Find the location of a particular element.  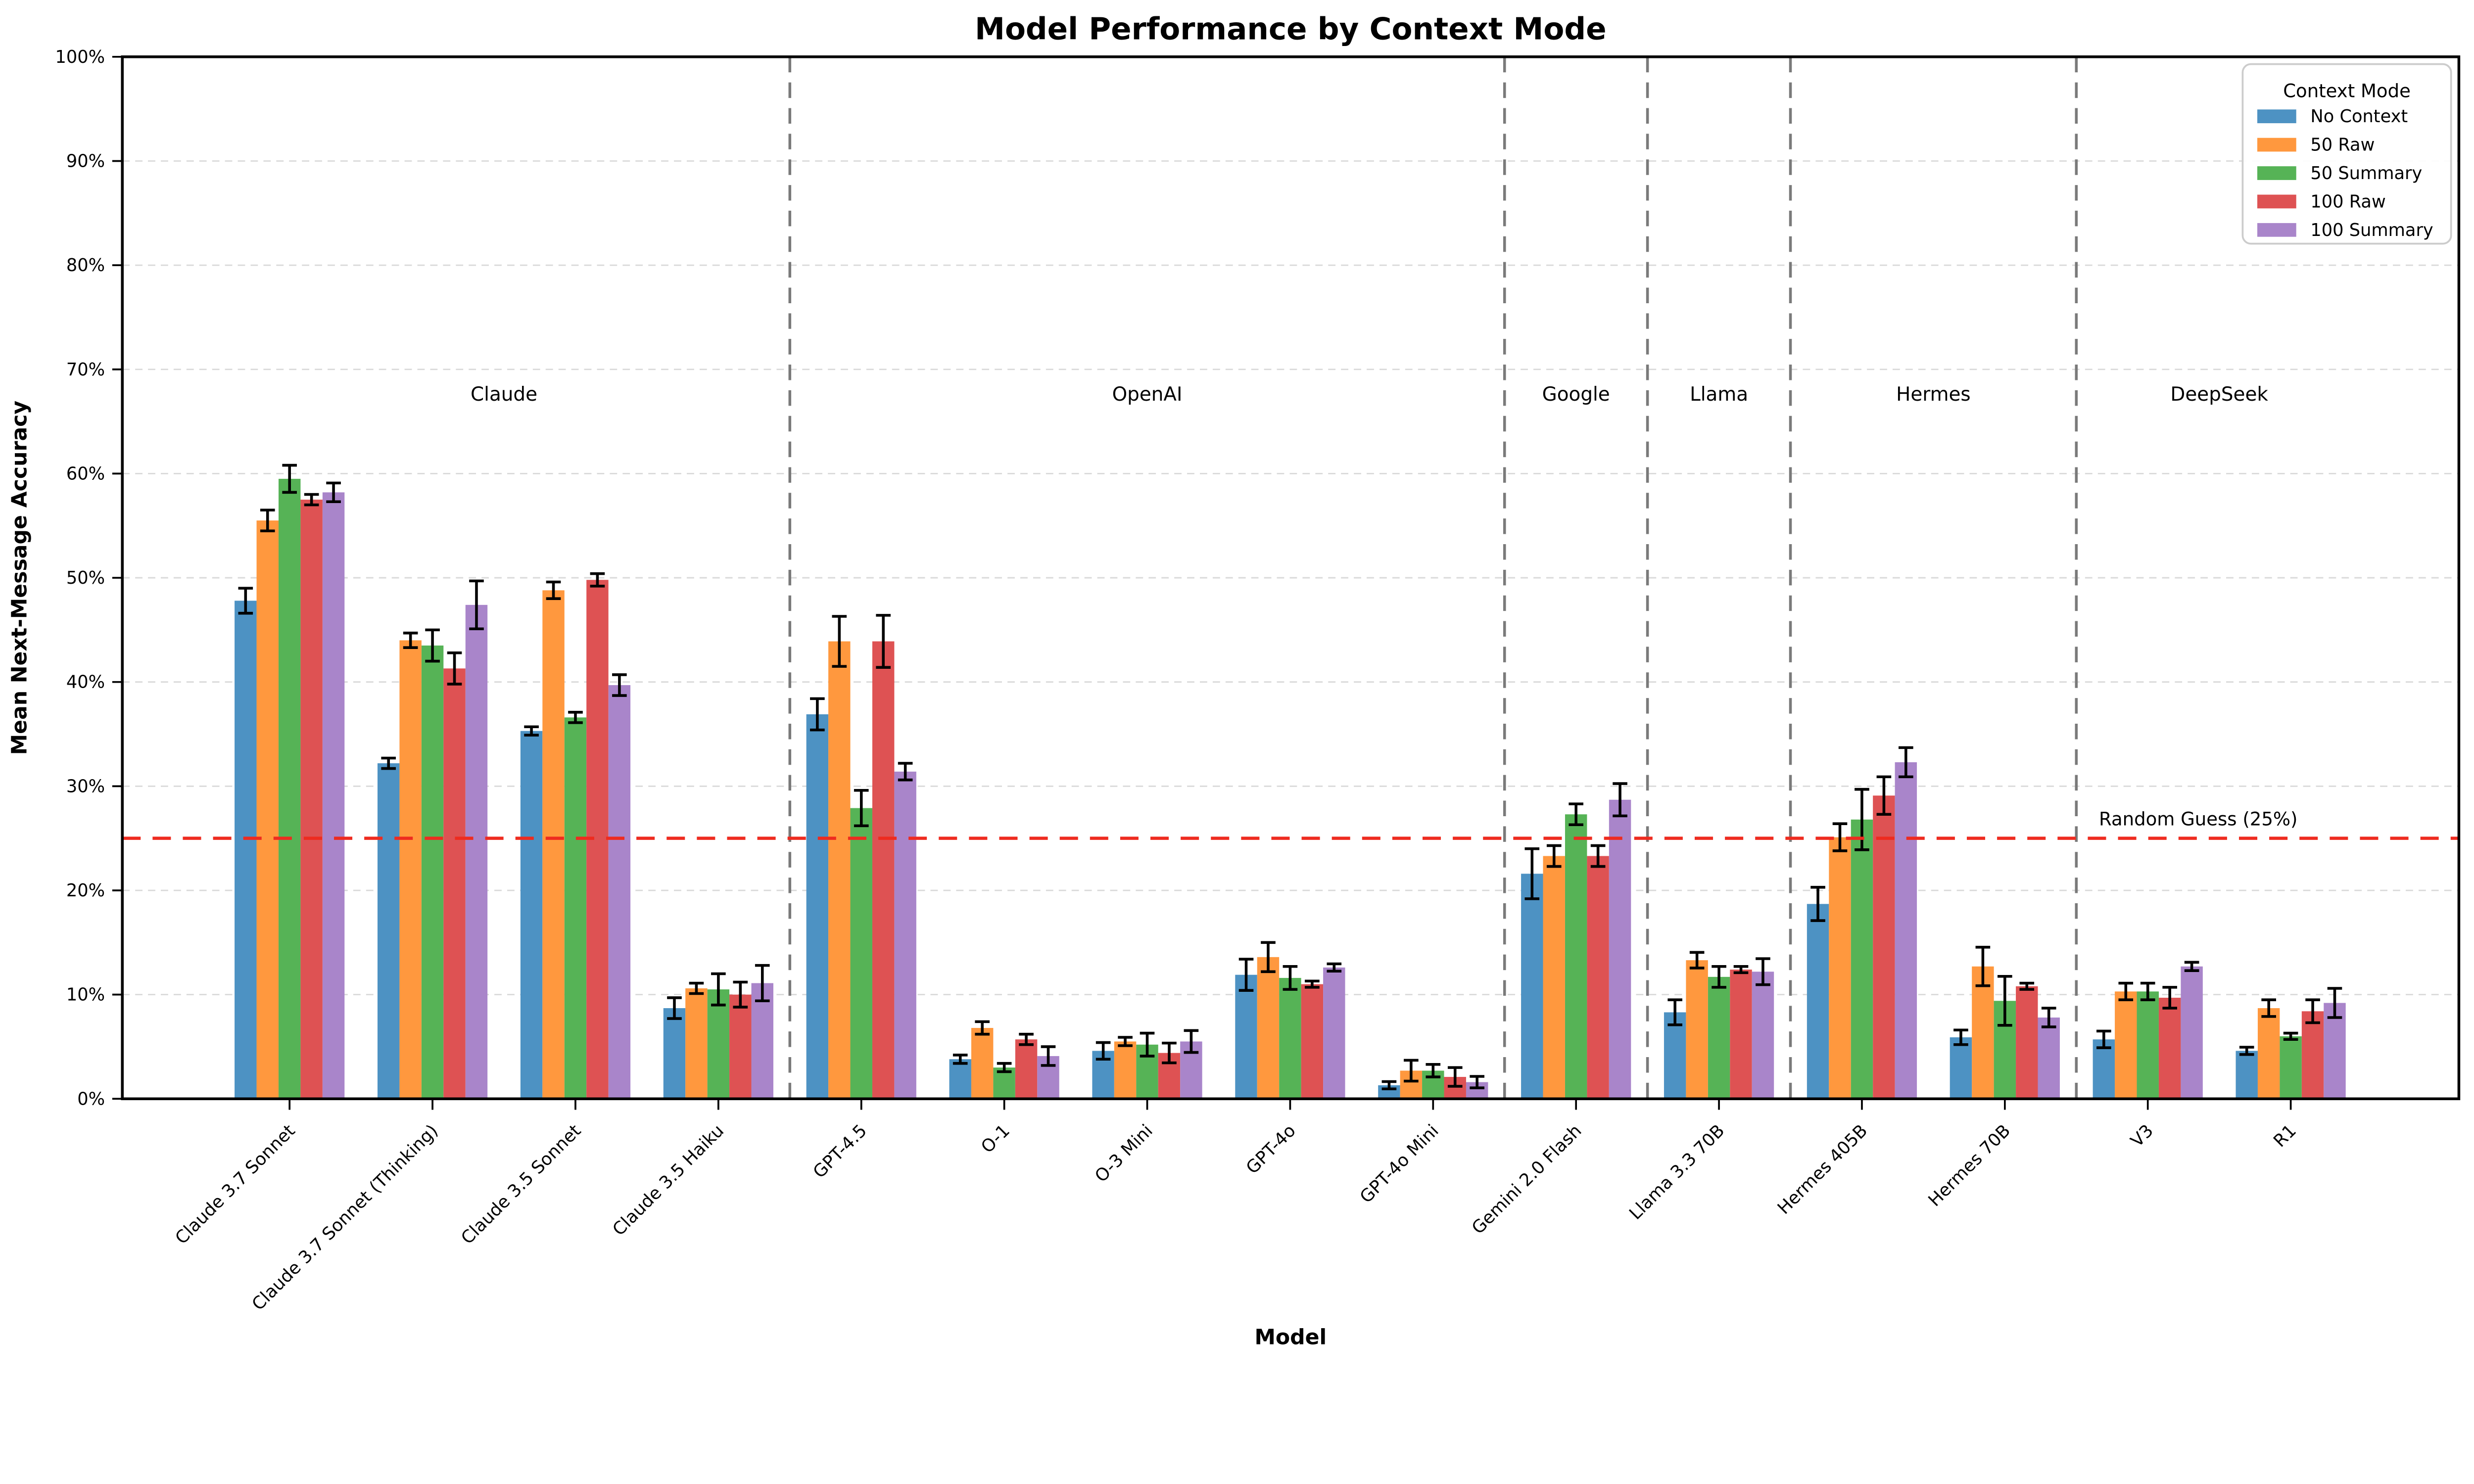

y-tick-label: 50% is located at coordinates (86, 578).